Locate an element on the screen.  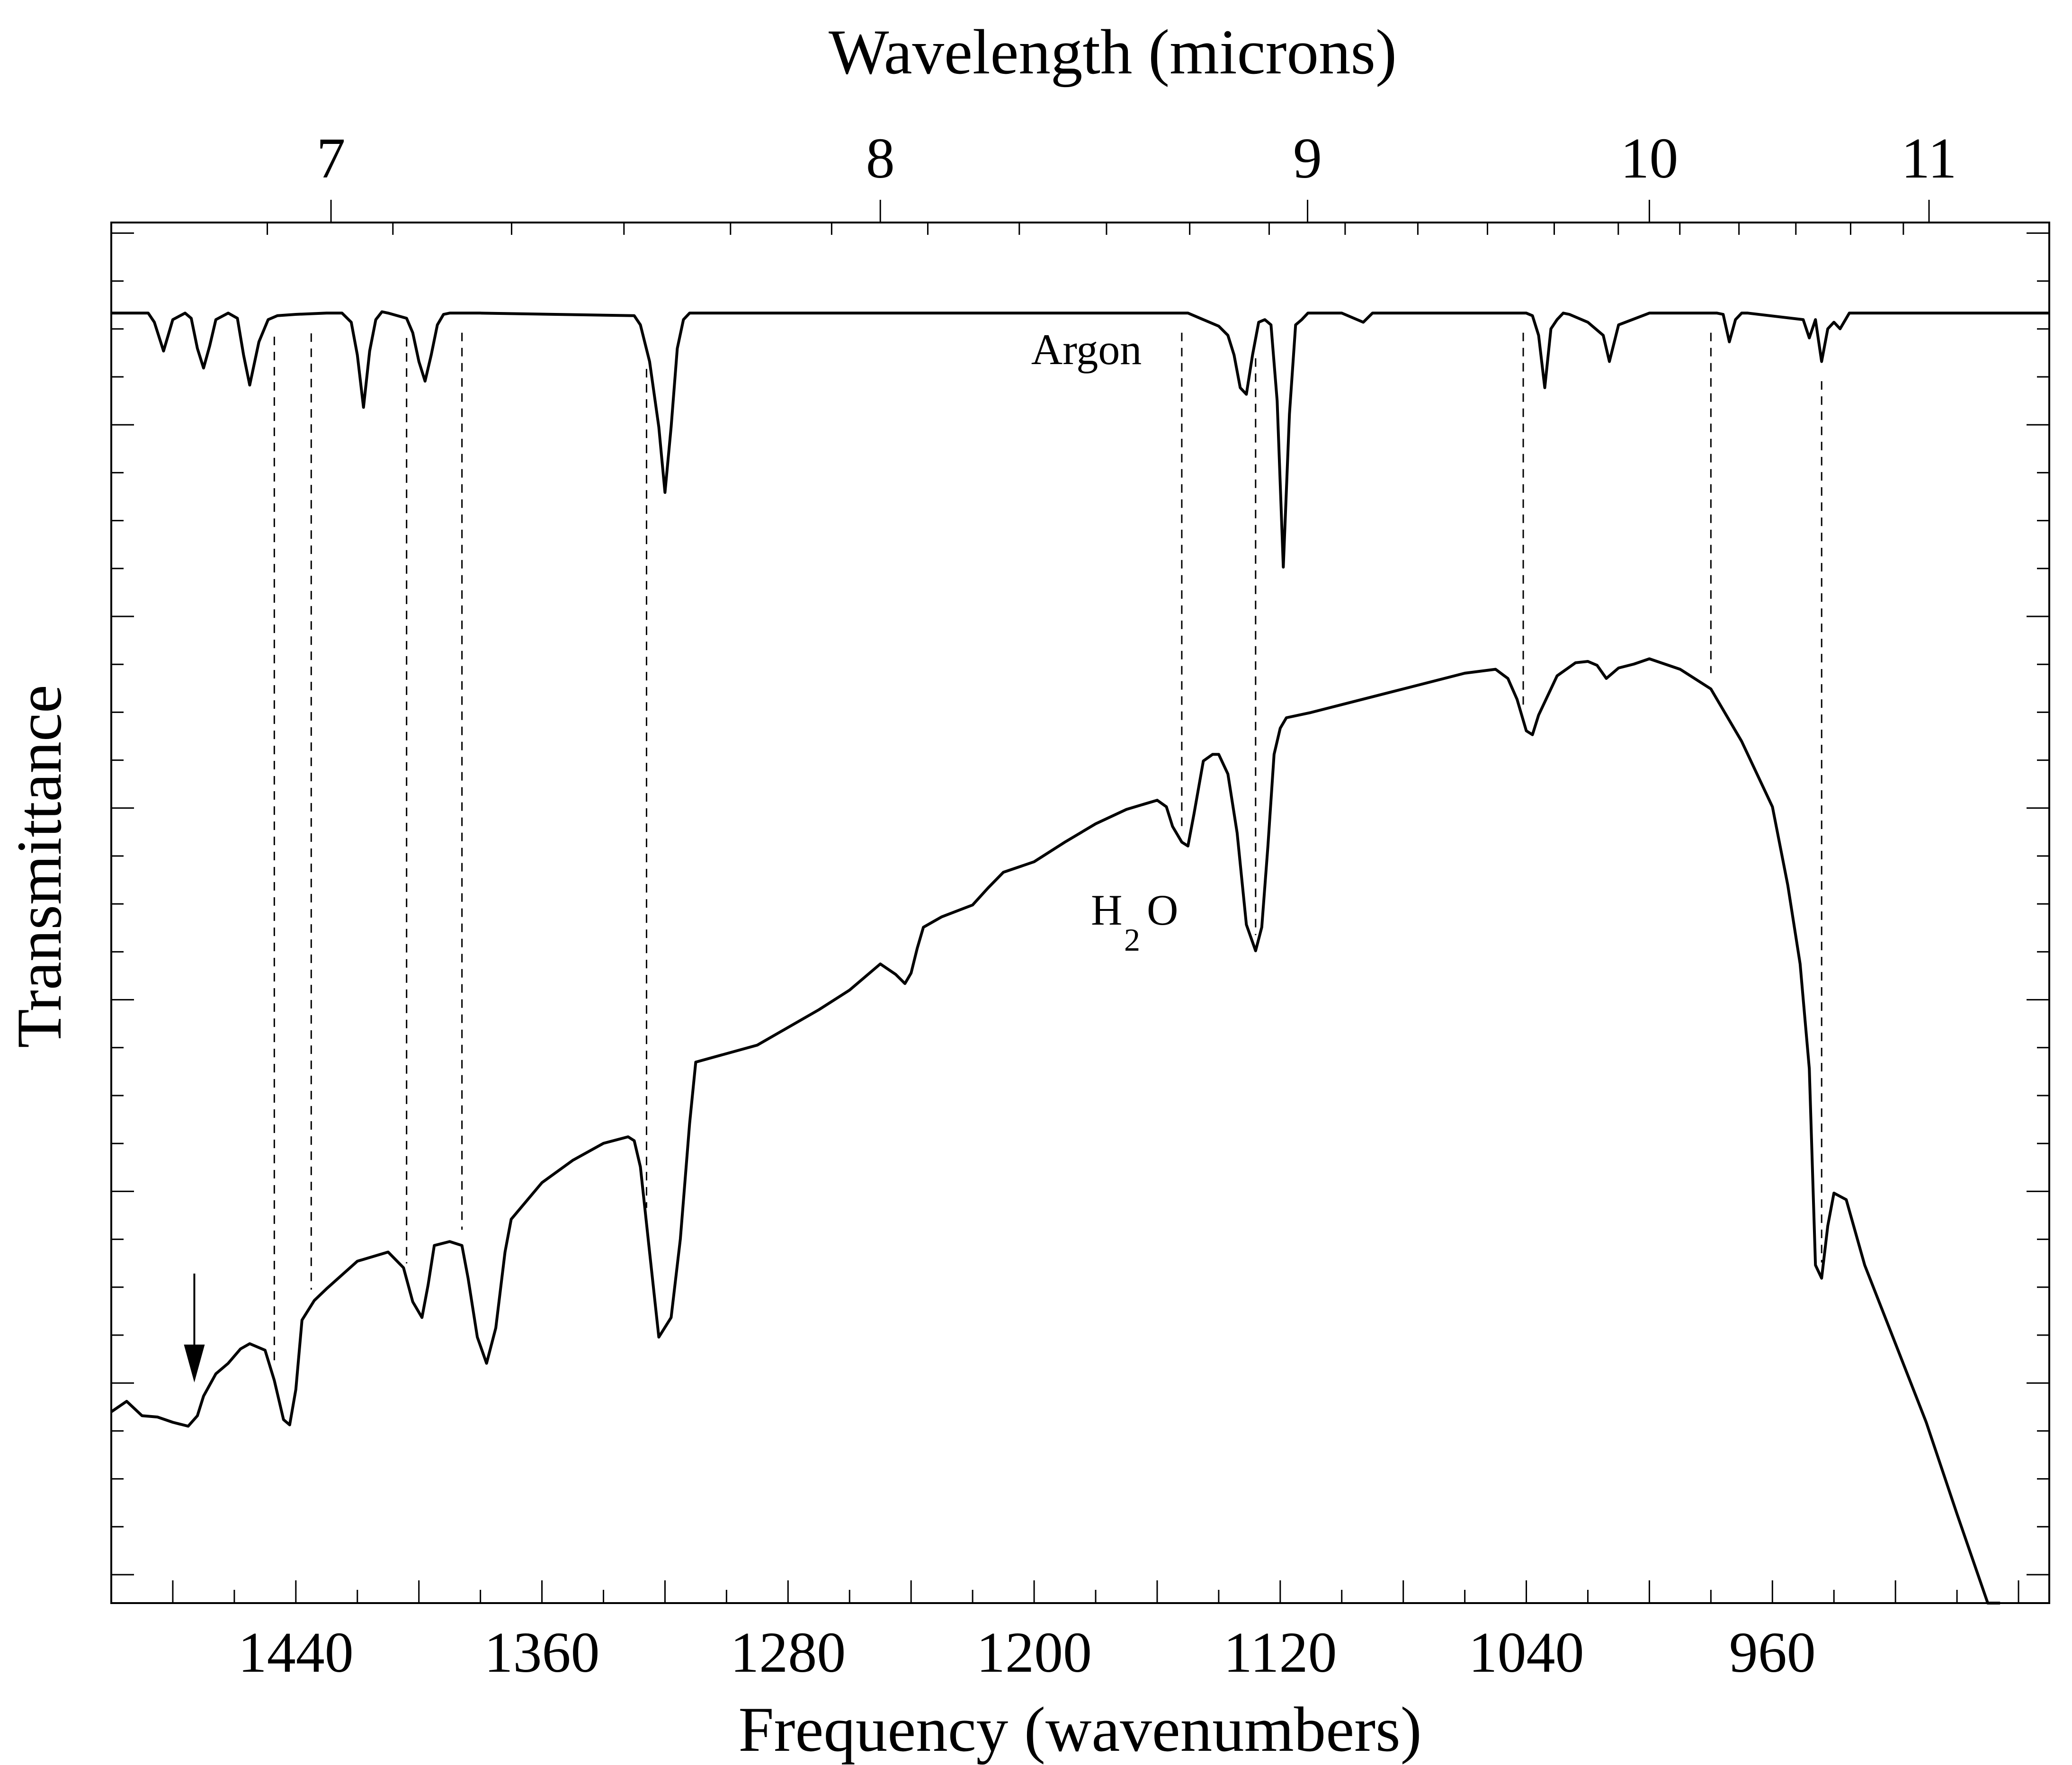
bottom-tick-label-1120: 1120 is located at coordinates (1280, 1653).